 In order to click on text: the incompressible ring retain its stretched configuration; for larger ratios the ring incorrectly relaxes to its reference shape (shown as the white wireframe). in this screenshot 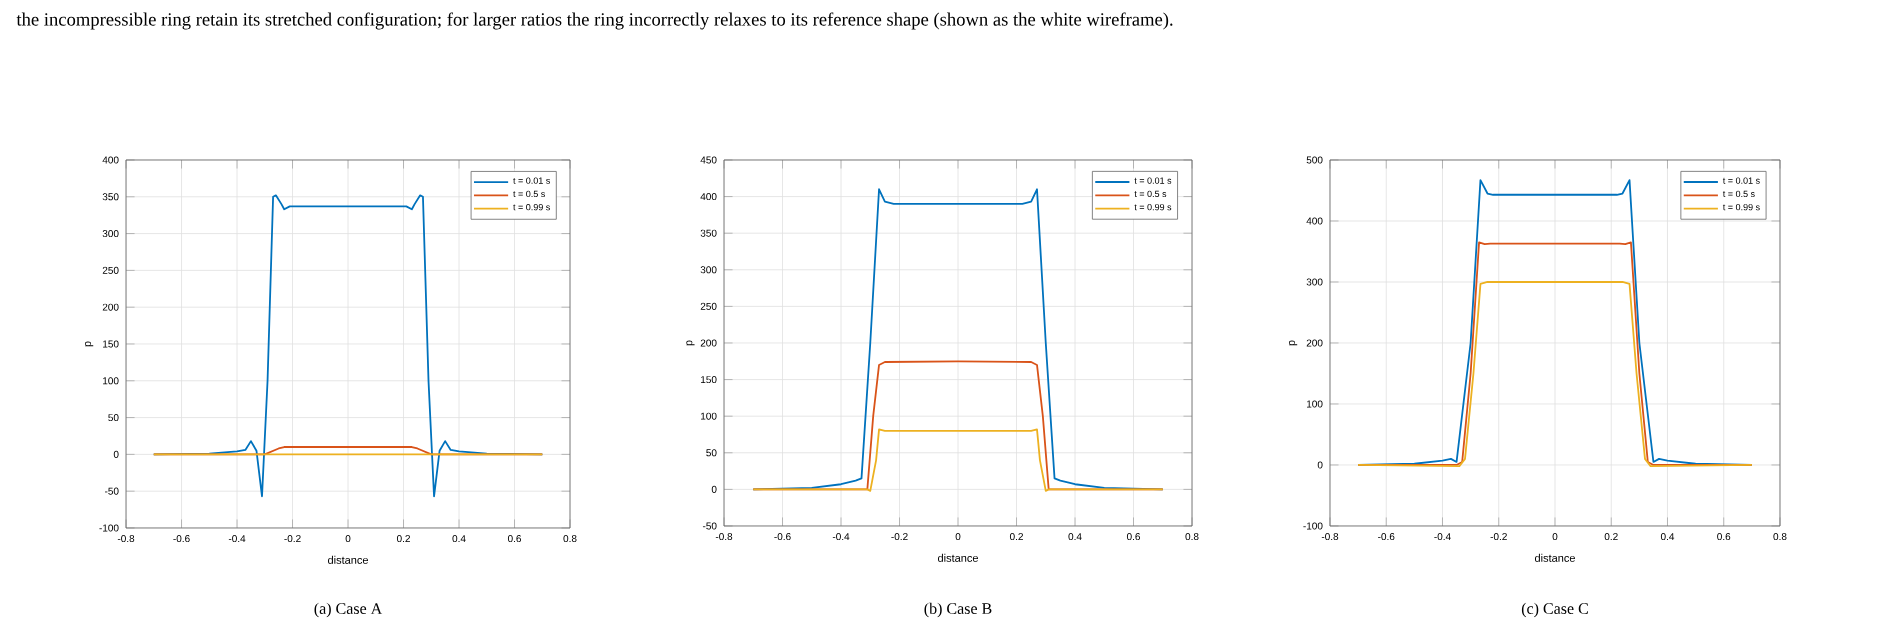, I will do `click(594, 21)`.